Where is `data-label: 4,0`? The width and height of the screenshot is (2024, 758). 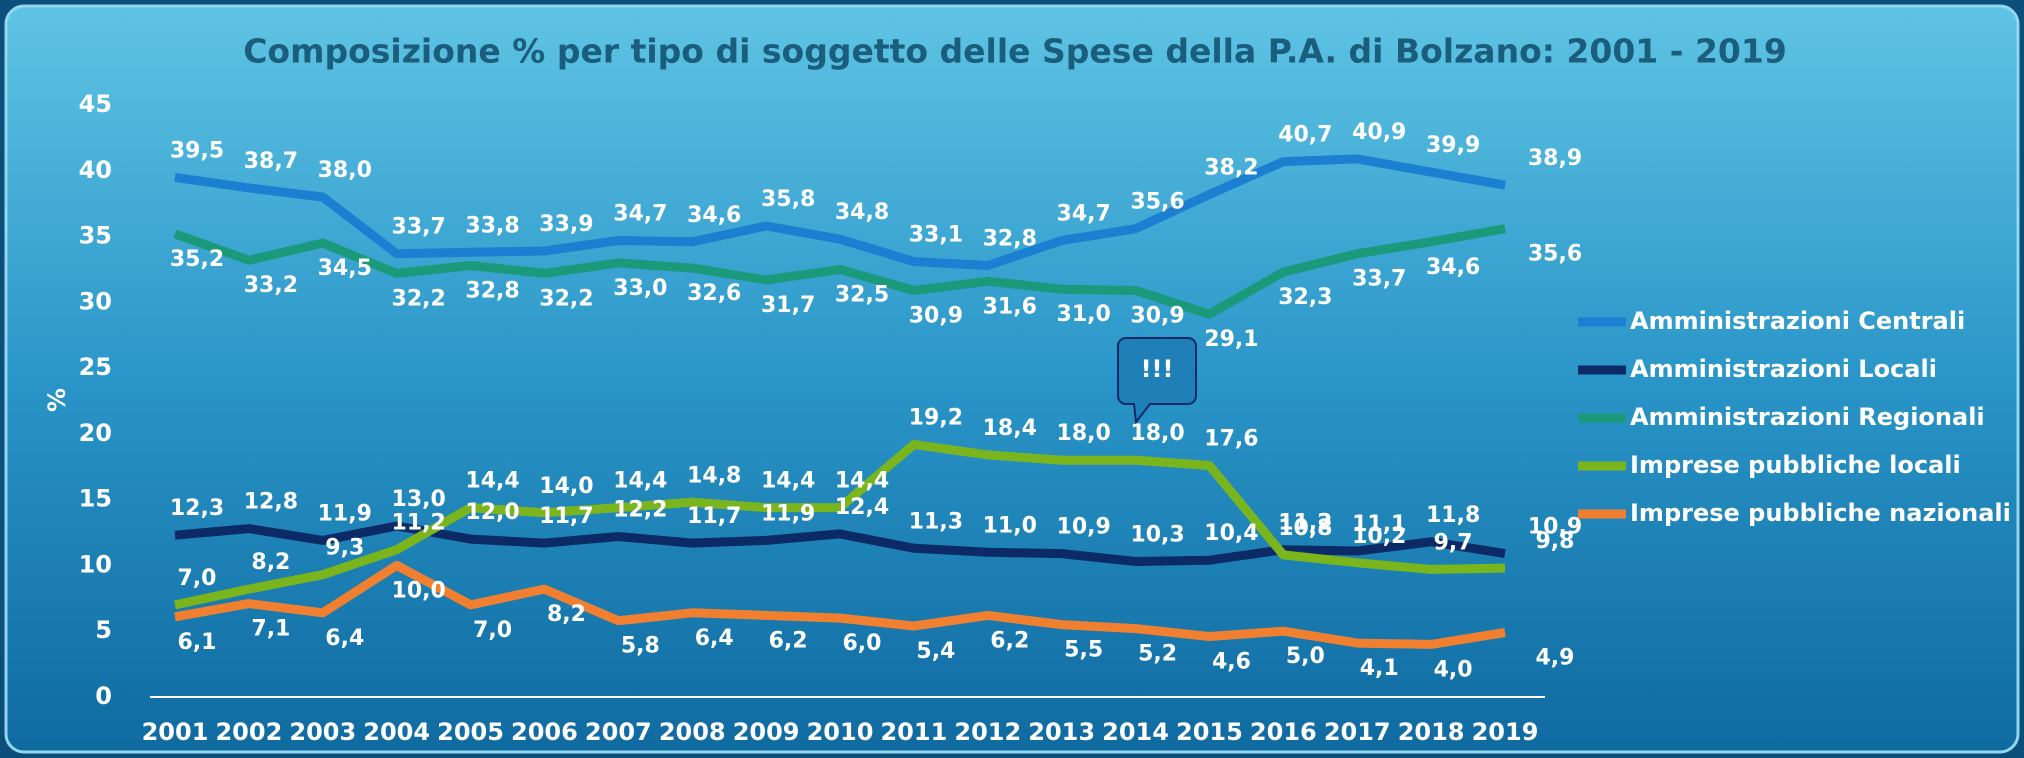 data-label: 4,0 is located at coordinates (1453, 669).